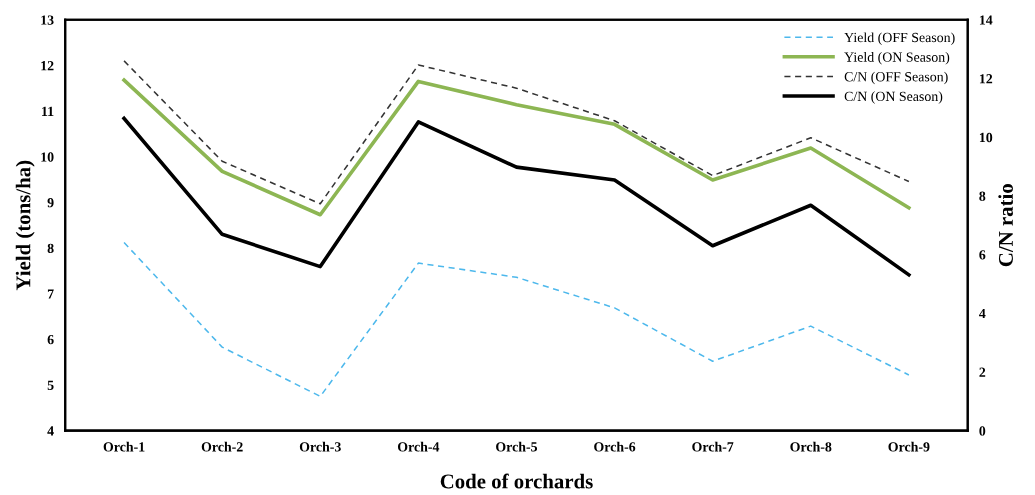 The width and height of the screenshot is (1035, 495). I want to click on x-tick-label: Orch-8, so click(811, 446).